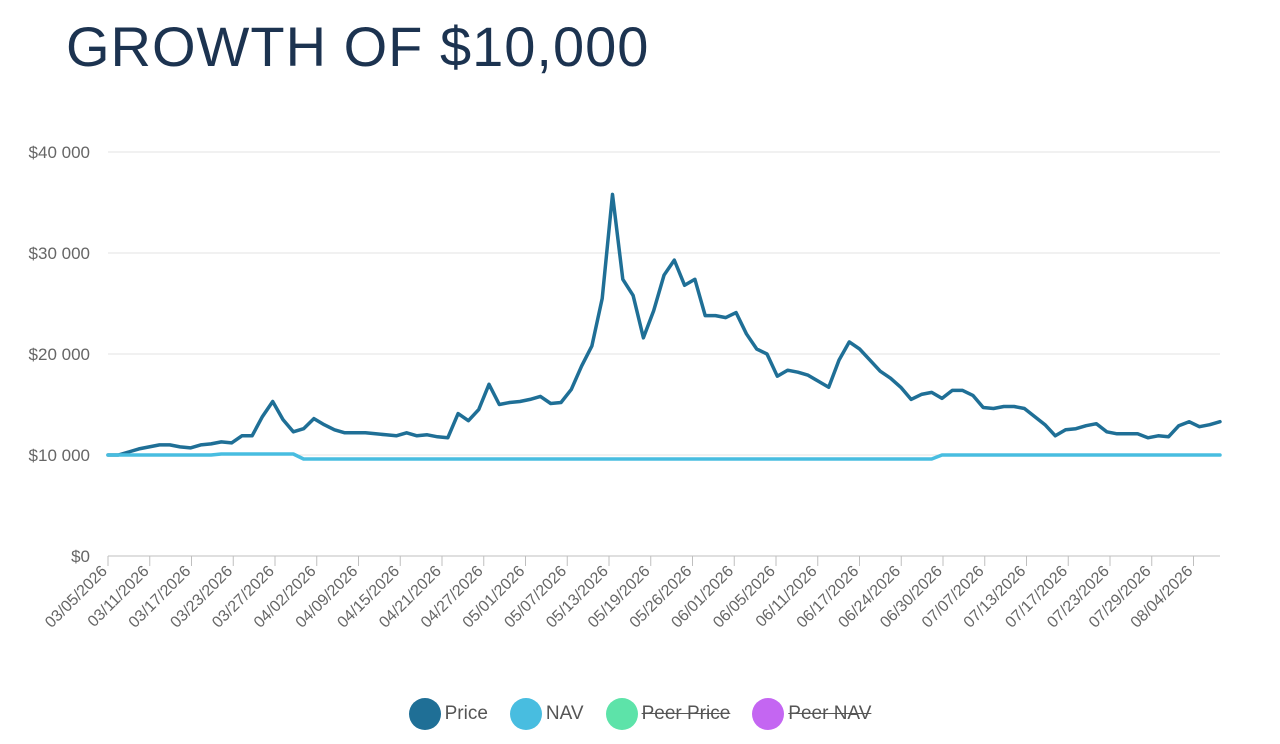 This screenshot has width=1280, height=744. What do you see at coordinates (768, 714) in the screenshot?
I see `legend-swatch-peer-nav` at bounding box center [768, 714].